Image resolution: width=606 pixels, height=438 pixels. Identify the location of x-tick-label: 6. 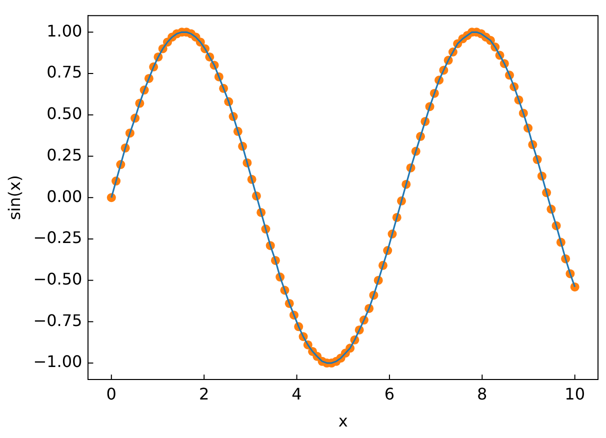
(389, 394).